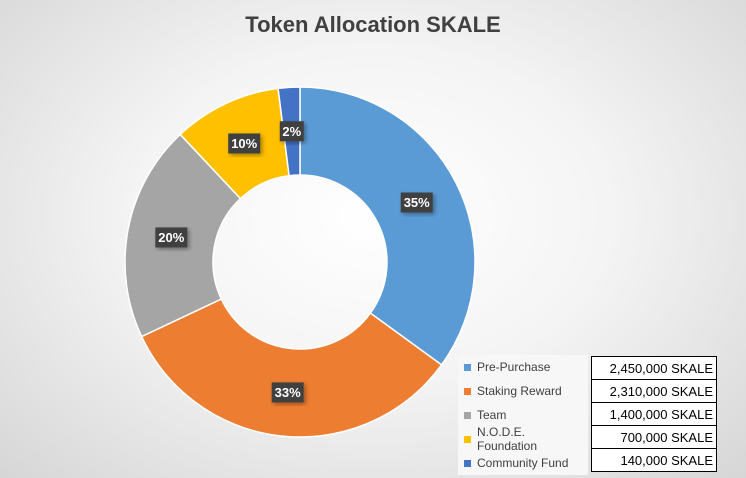 Image resolution: width=746 pixels, height=478 pixels. Describe the element at coordinates (492, 415) in the screenshot. I see `legend-label: Team` at that location.